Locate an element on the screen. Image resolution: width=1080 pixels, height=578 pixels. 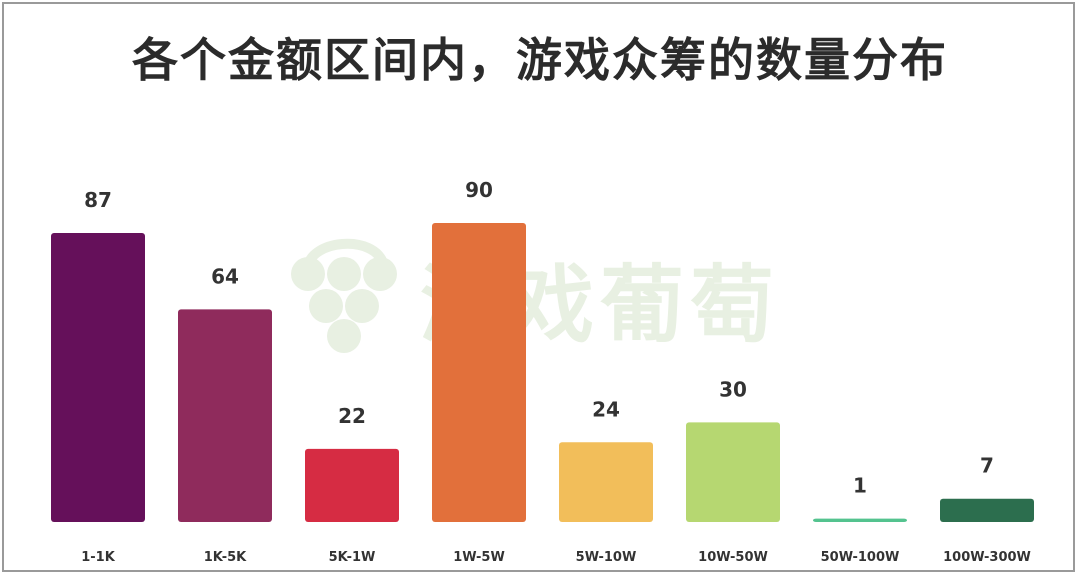
data-label-1W-5W: 90 is located at coordinates (479, 190).